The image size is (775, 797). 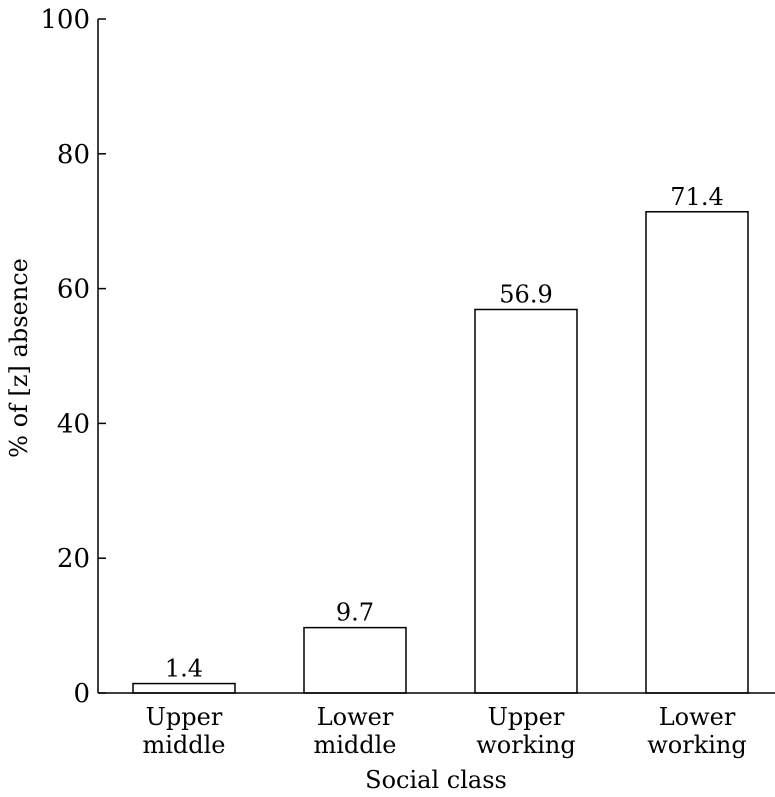 What do you see at coordinates (73, 155) in the screenshot?
I see `y-tick-label: 80` at bounding box center [73, 155].